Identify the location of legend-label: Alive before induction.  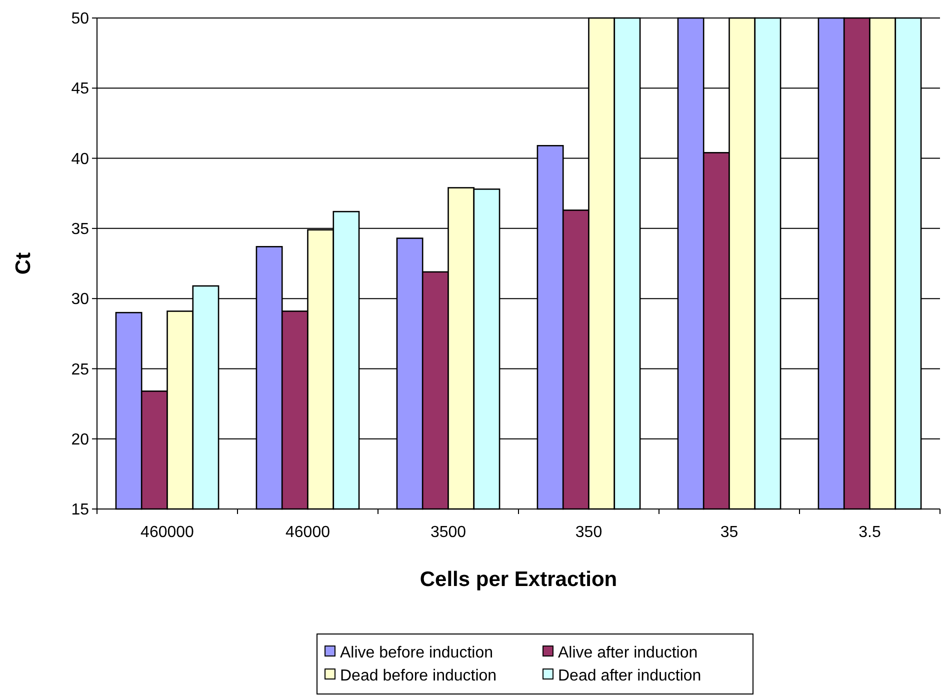
(416, 653).